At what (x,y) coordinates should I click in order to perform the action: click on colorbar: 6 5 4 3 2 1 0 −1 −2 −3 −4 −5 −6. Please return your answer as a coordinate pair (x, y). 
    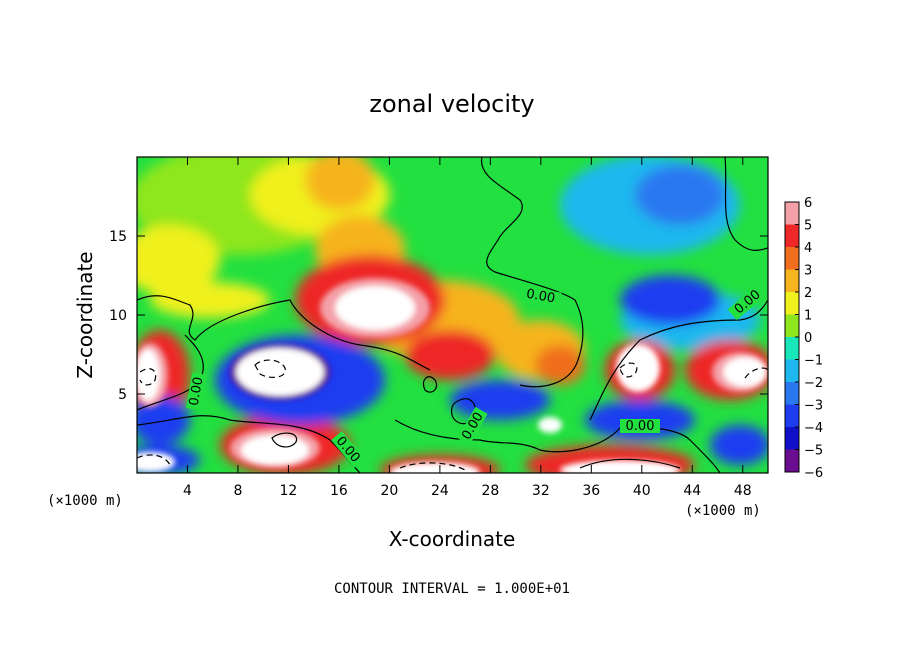
    Looking at the image, I should click on (803, 338).